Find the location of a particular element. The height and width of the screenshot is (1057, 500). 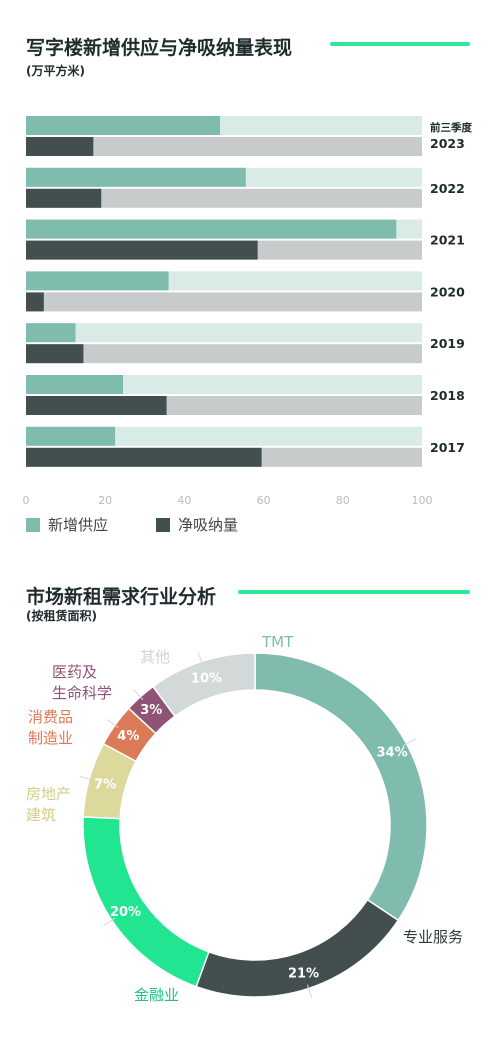

slice-category-label: 医药及 is located at coordinates (74, 672).